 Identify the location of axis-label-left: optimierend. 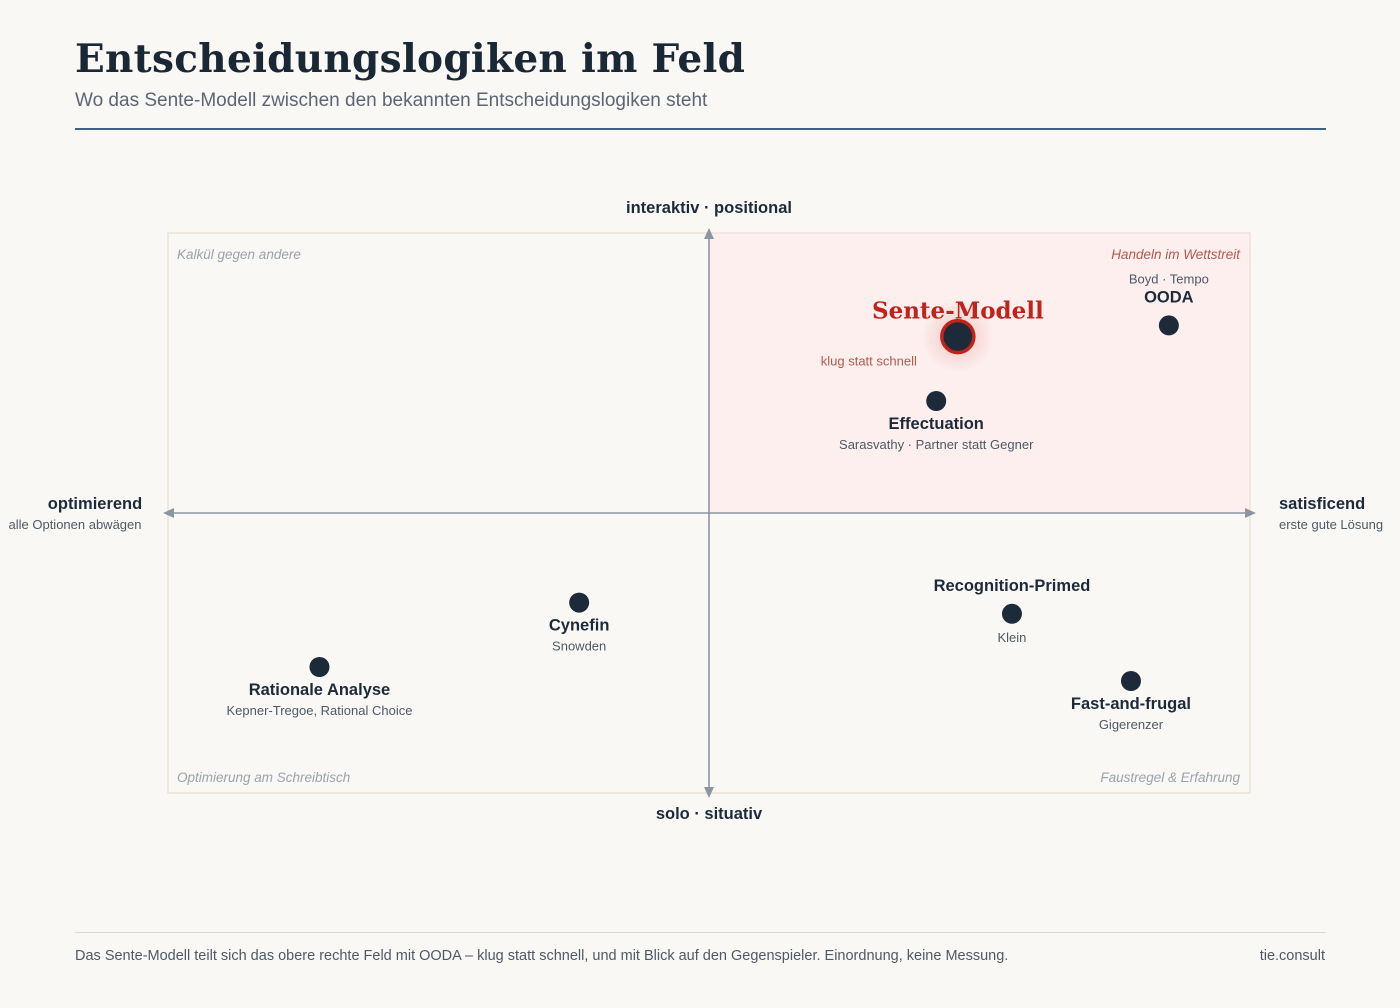
(95, 504).